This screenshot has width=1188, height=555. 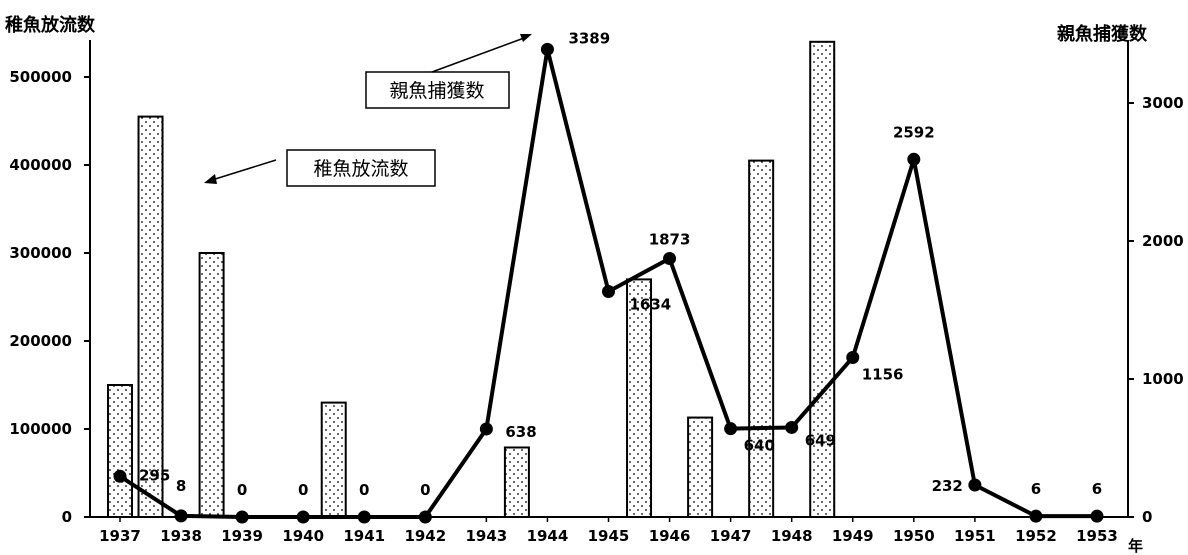 What do you see at coordinates (731, 536) in the screenshot?
I see `x-tick-label: 1947` at bounding box center [731, 536].